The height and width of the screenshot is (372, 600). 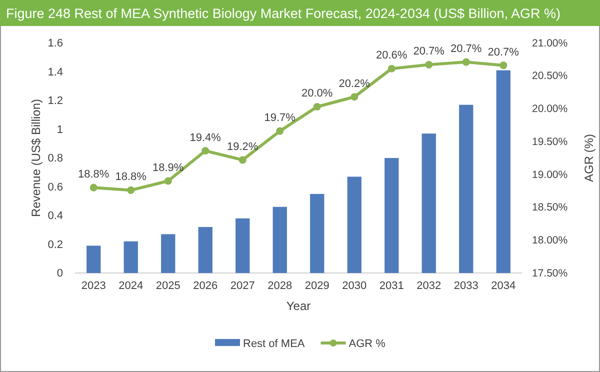 I want to click on y2-axis-title: AGR (%), so click(x=589, y=158).